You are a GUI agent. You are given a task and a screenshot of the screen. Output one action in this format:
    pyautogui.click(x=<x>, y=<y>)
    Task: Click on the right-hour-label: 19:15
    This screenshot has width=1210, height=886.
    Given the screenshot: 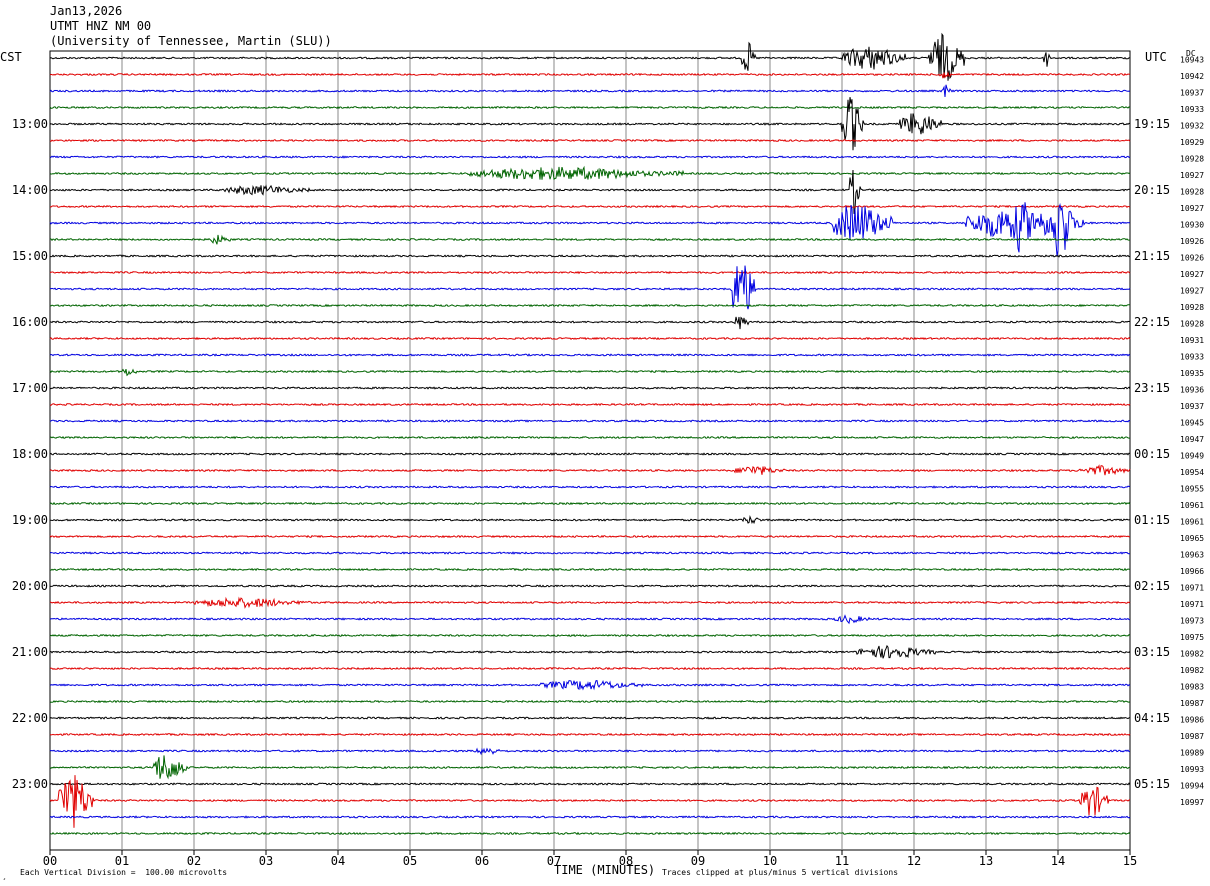 What is the action you would take?
    pyautogui.click(x=1152, y=124)
    